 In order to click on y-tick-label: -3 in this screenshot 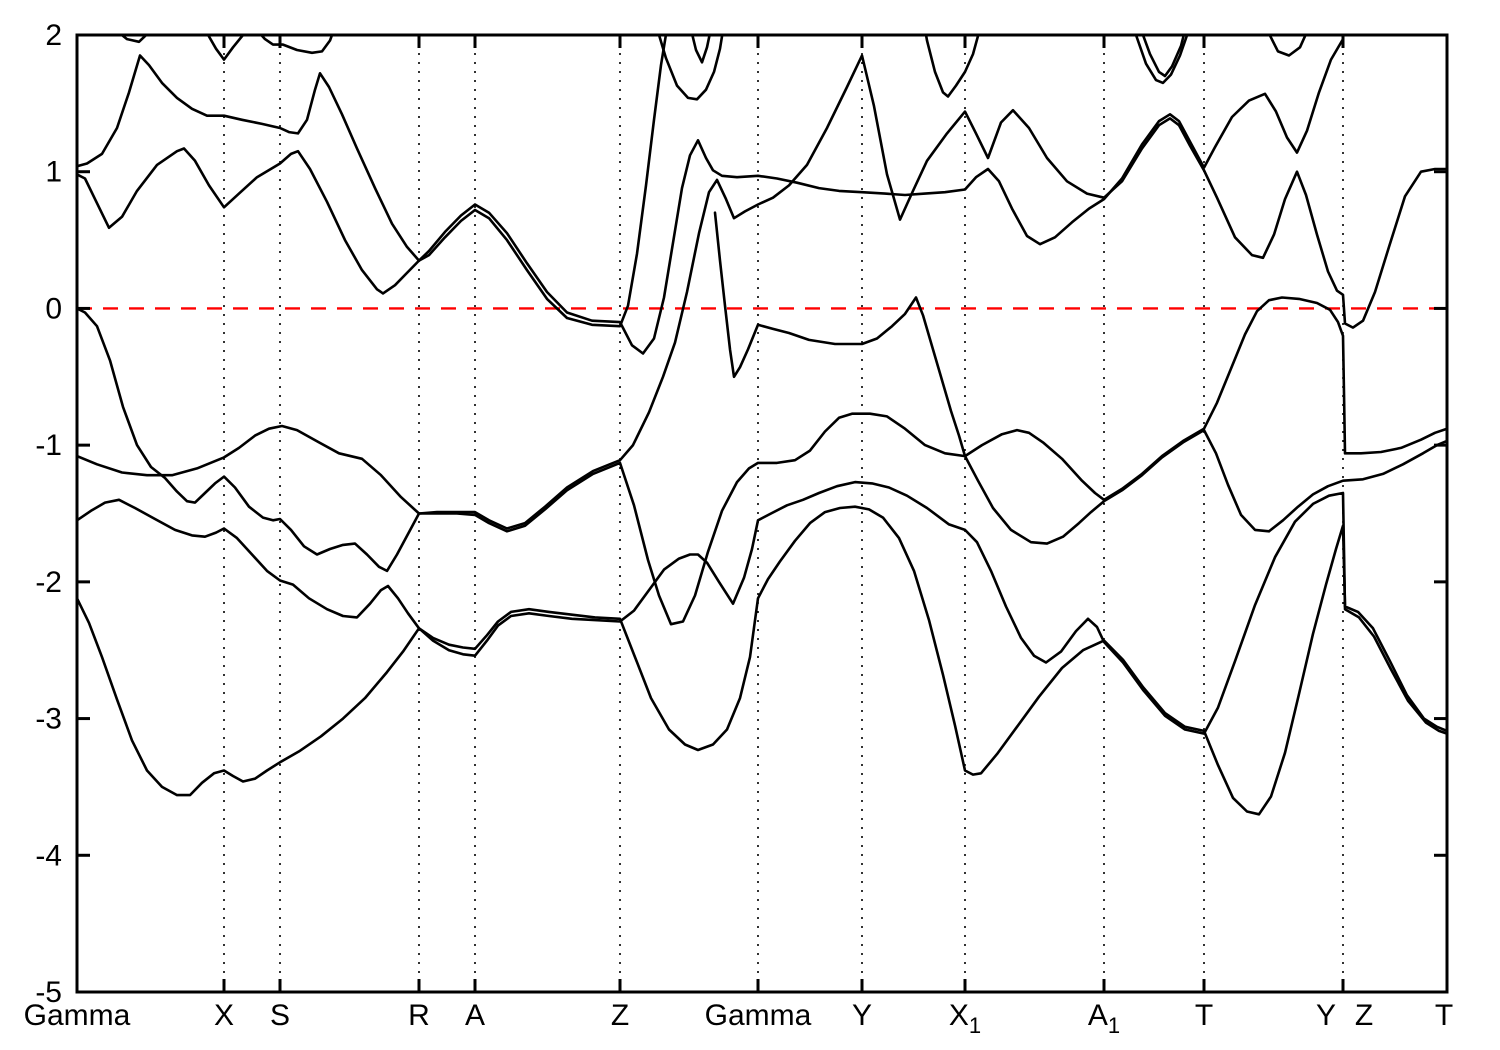, I will do `click(48, 719)`.